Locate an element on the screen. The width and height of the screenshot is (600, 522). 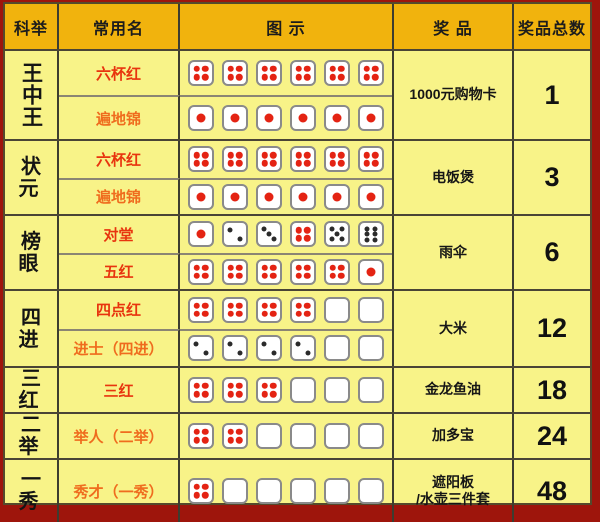
table-row-group-zhuangyuan: 状元 六杯红 遍地锦 电饭煲 3 is located at coordinates (297, 176).